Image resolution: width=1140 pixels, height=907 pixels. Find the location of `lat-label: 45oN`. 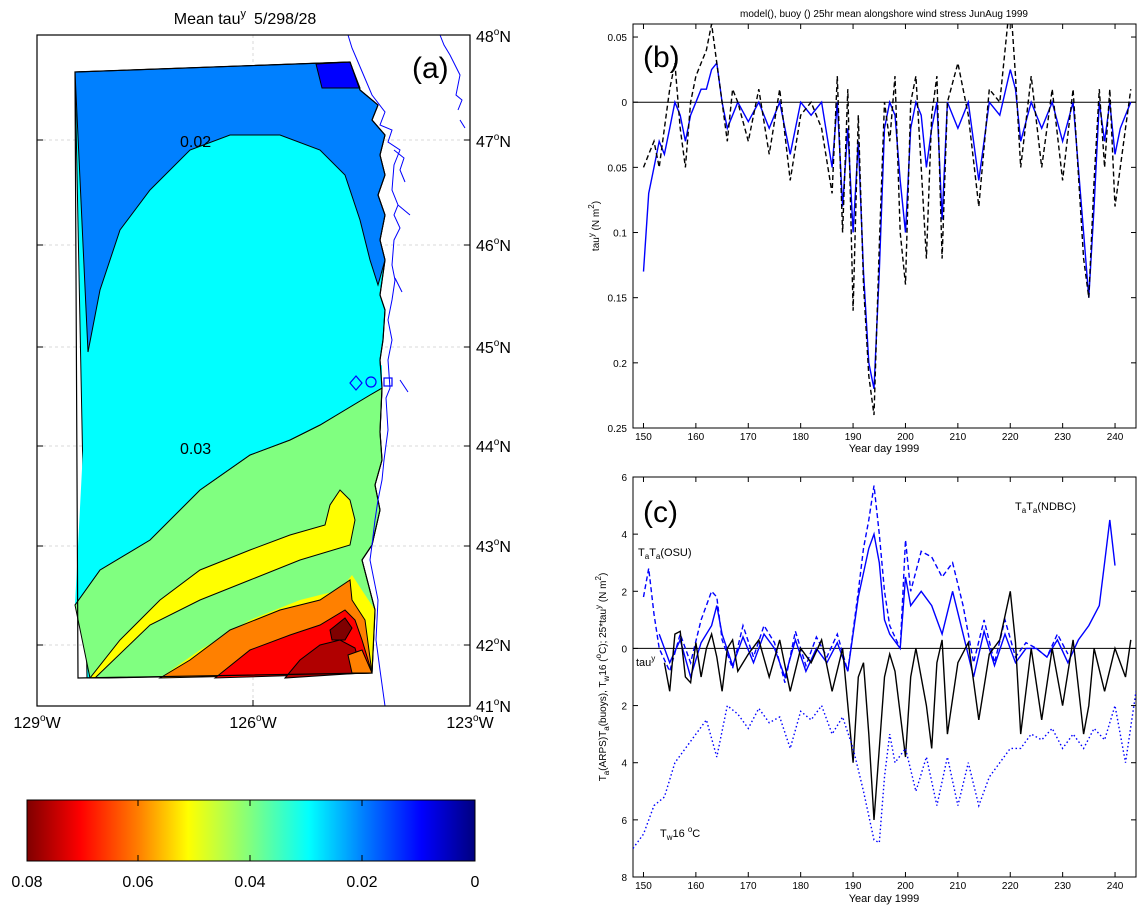

lat-label: 45oN is located at coordinates (493, 347).